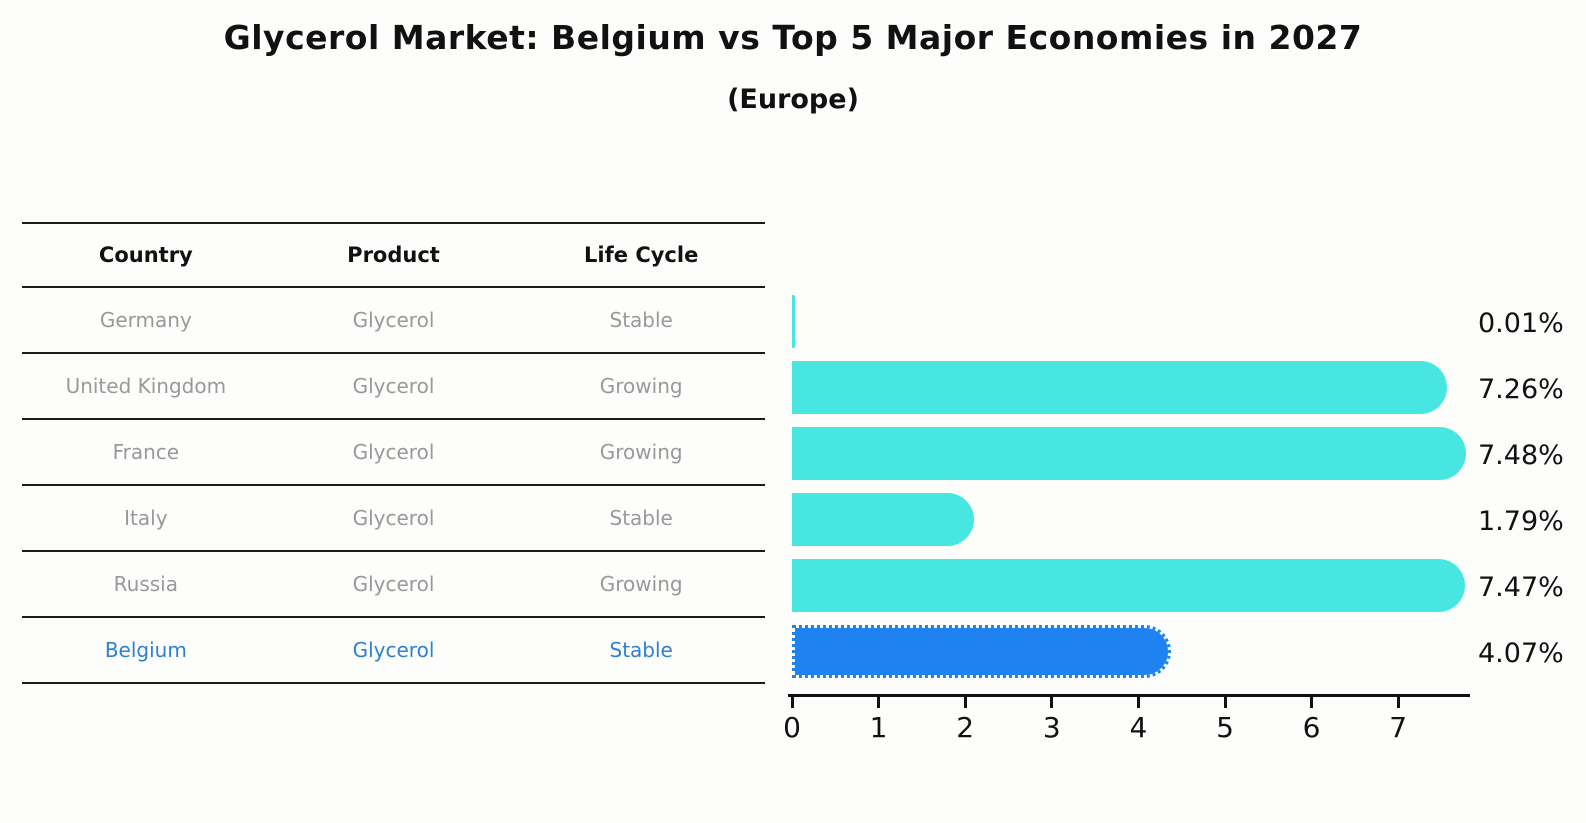 Image resolution: width=1586 pixels, height=823 pixels. Describe the element at coordinates (965, 727) in the screenshot. I see `x-axis-tick-label: 2` at that location.